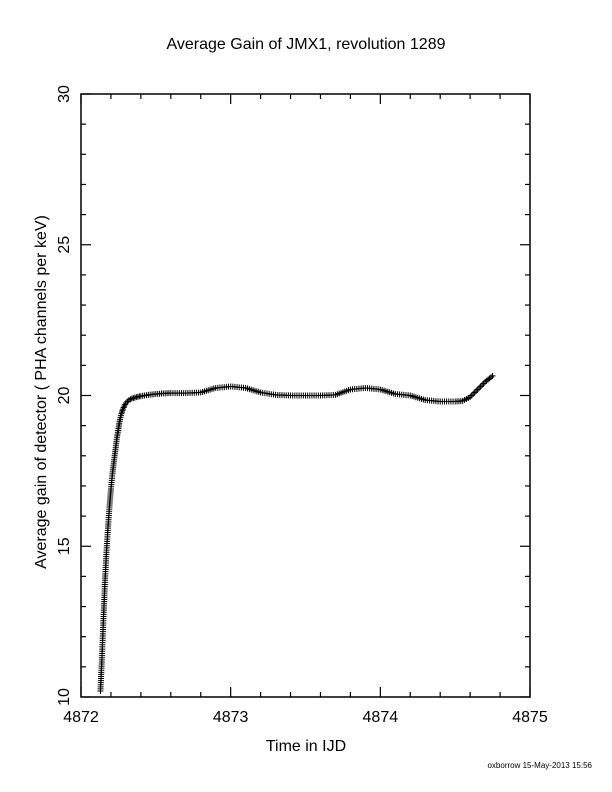 This screenshot has height=792, width=612. I want to click on chart-title: Average Gain of JMX1, revolution 1289, so click(306, 44).